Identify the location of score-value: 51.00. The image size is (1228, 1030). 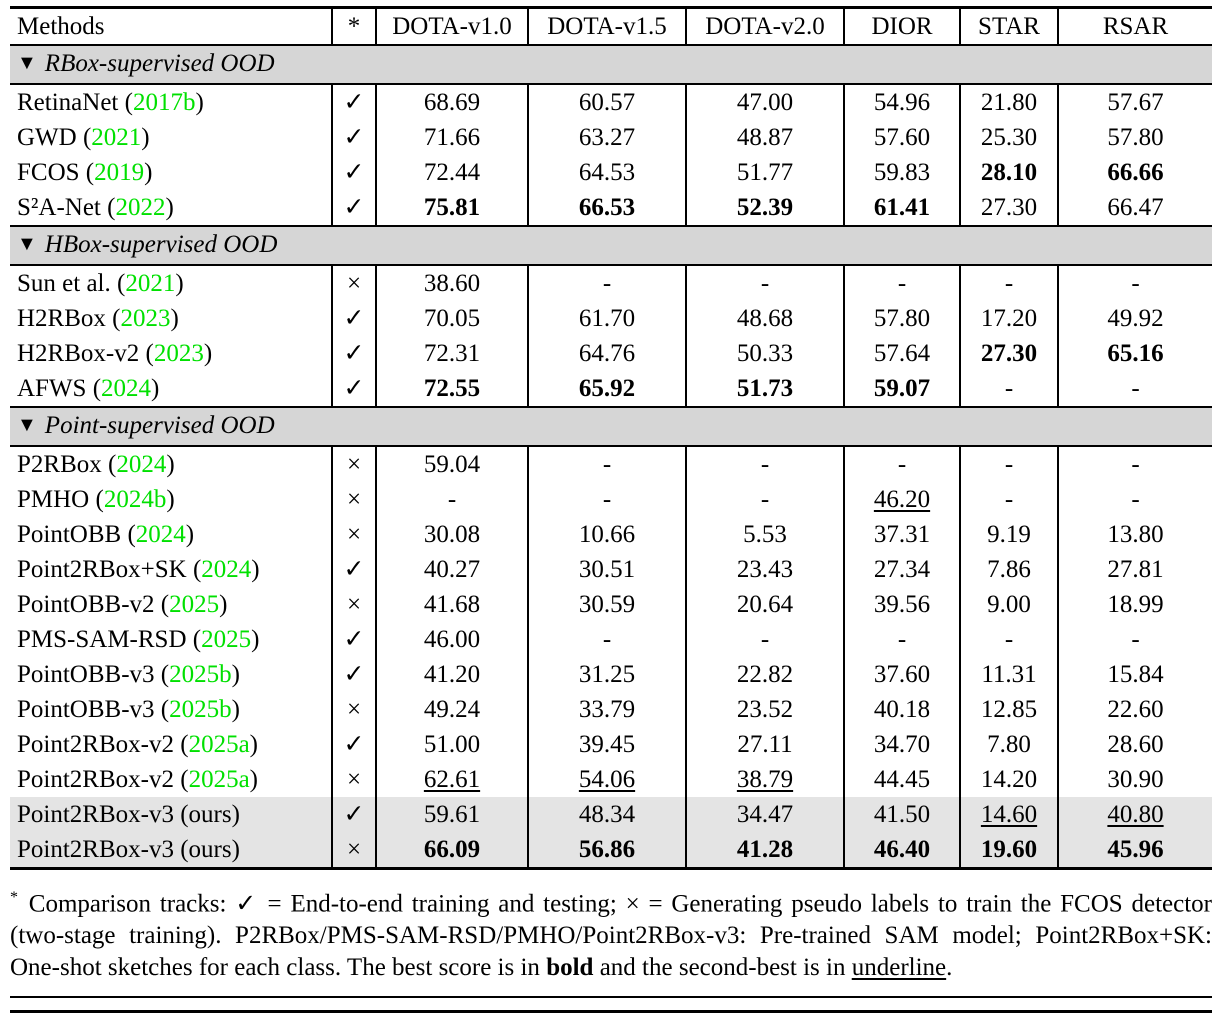
(452, 744).